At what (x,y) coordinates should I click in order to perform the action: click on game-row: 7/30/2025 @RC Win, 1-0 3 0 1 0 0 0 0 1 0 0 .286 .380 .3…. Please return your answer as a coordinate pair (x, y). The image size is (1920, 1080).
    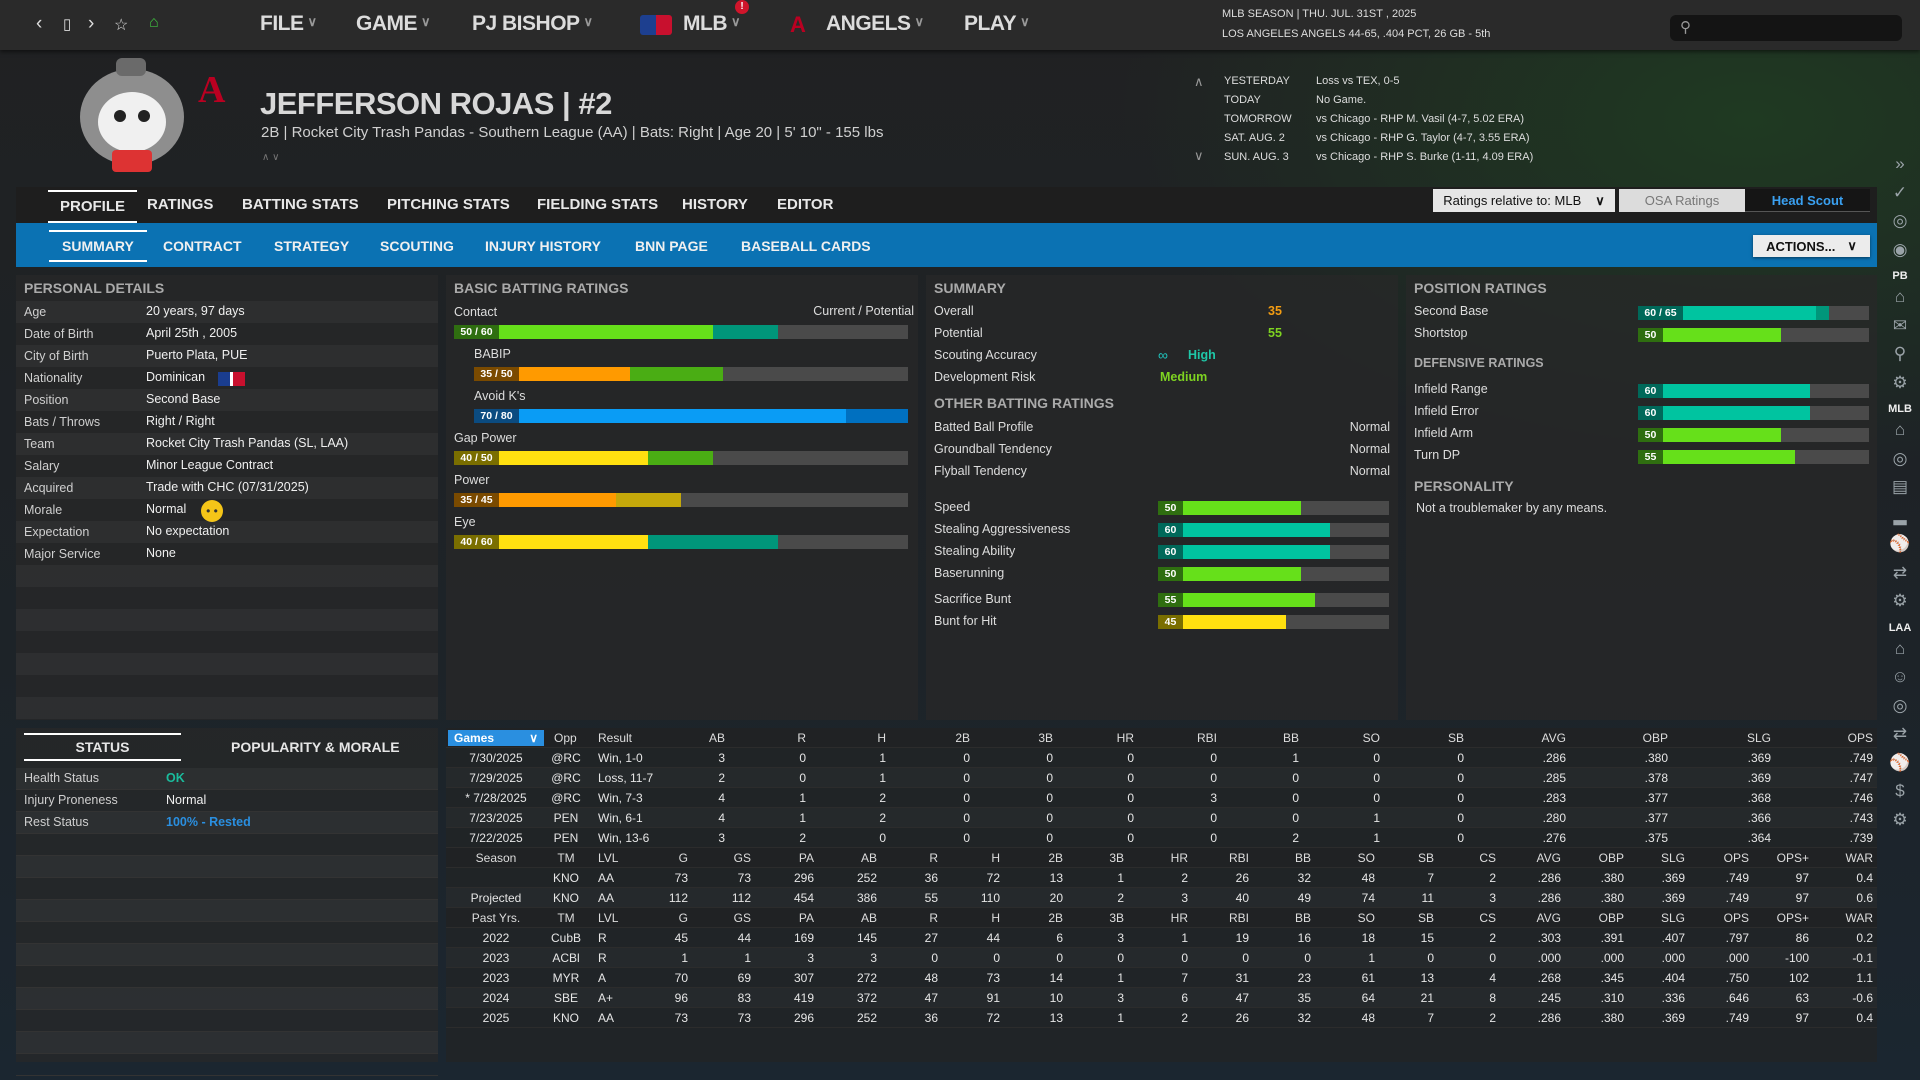
    Looking at the image, I should click on (1161, 758).